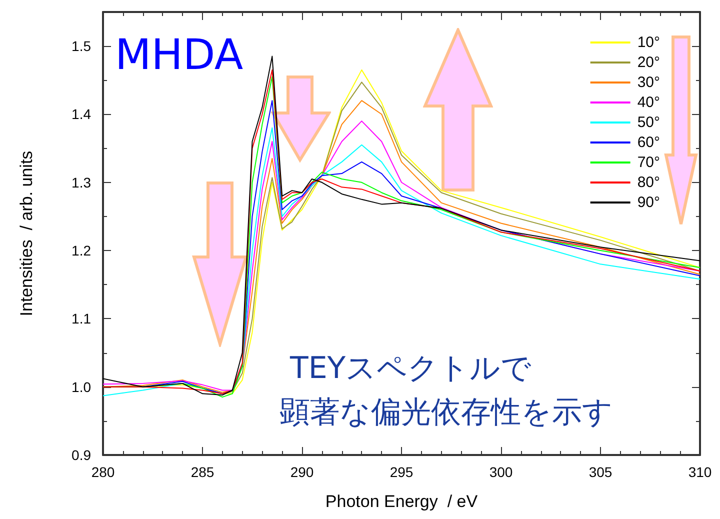 The width and height of the screenshot is (720, 519). What do you see at coordinates (446, 413) in the screenshot?
I see `annotation: 顕著な偏光依存性を示す` at bounding box center [446, 413].